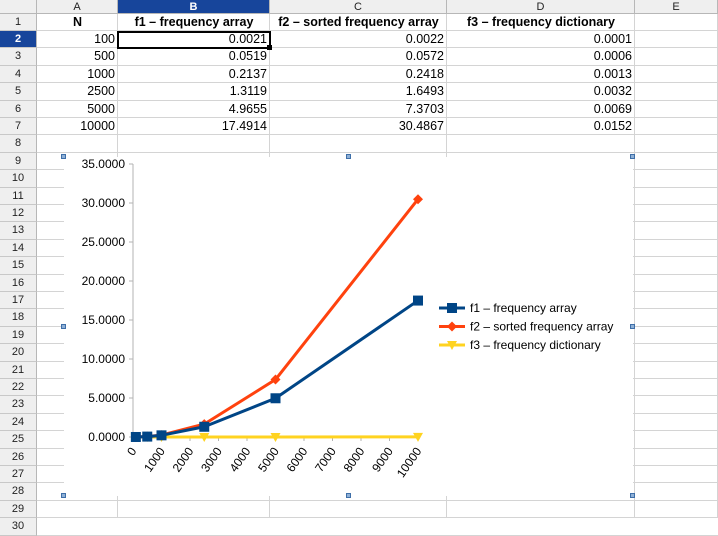  Describe the element at coordinates (18, 161) in the screenshot. I see `row-header-9: 9` at that location.